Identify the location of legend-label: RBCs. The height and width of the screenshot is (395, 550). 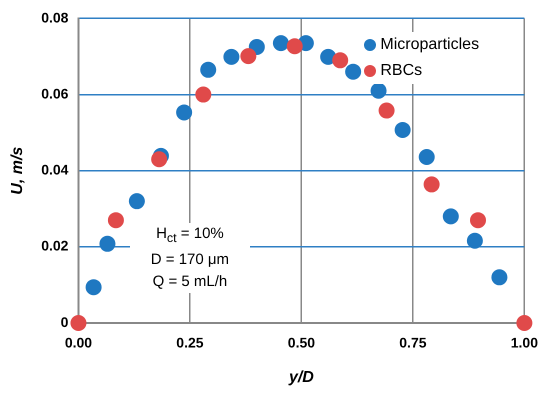
(401, 71).